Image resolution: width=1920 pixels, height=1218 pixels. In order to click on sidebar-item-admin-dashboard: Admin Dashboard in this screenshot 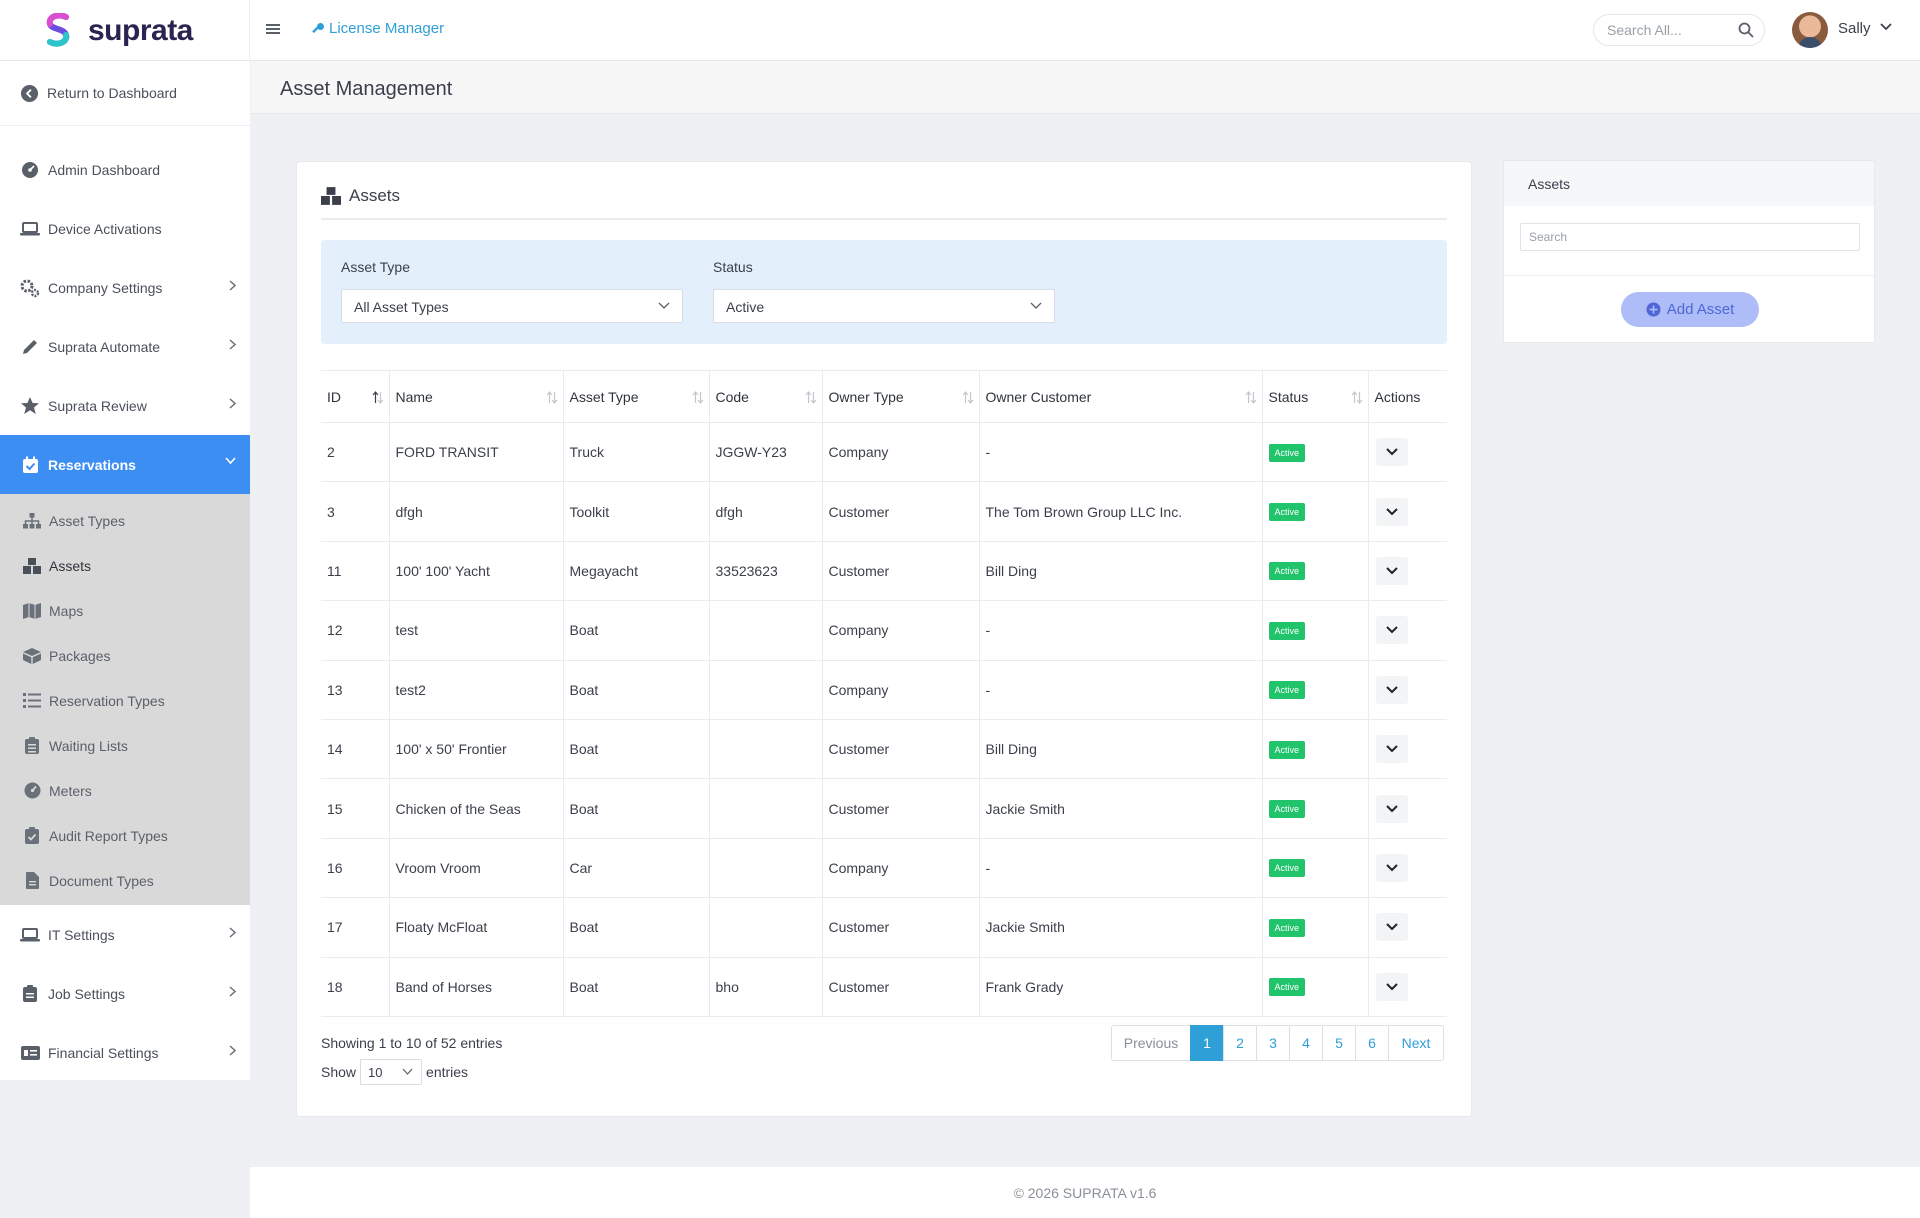, I will do `click(125, 169)`.